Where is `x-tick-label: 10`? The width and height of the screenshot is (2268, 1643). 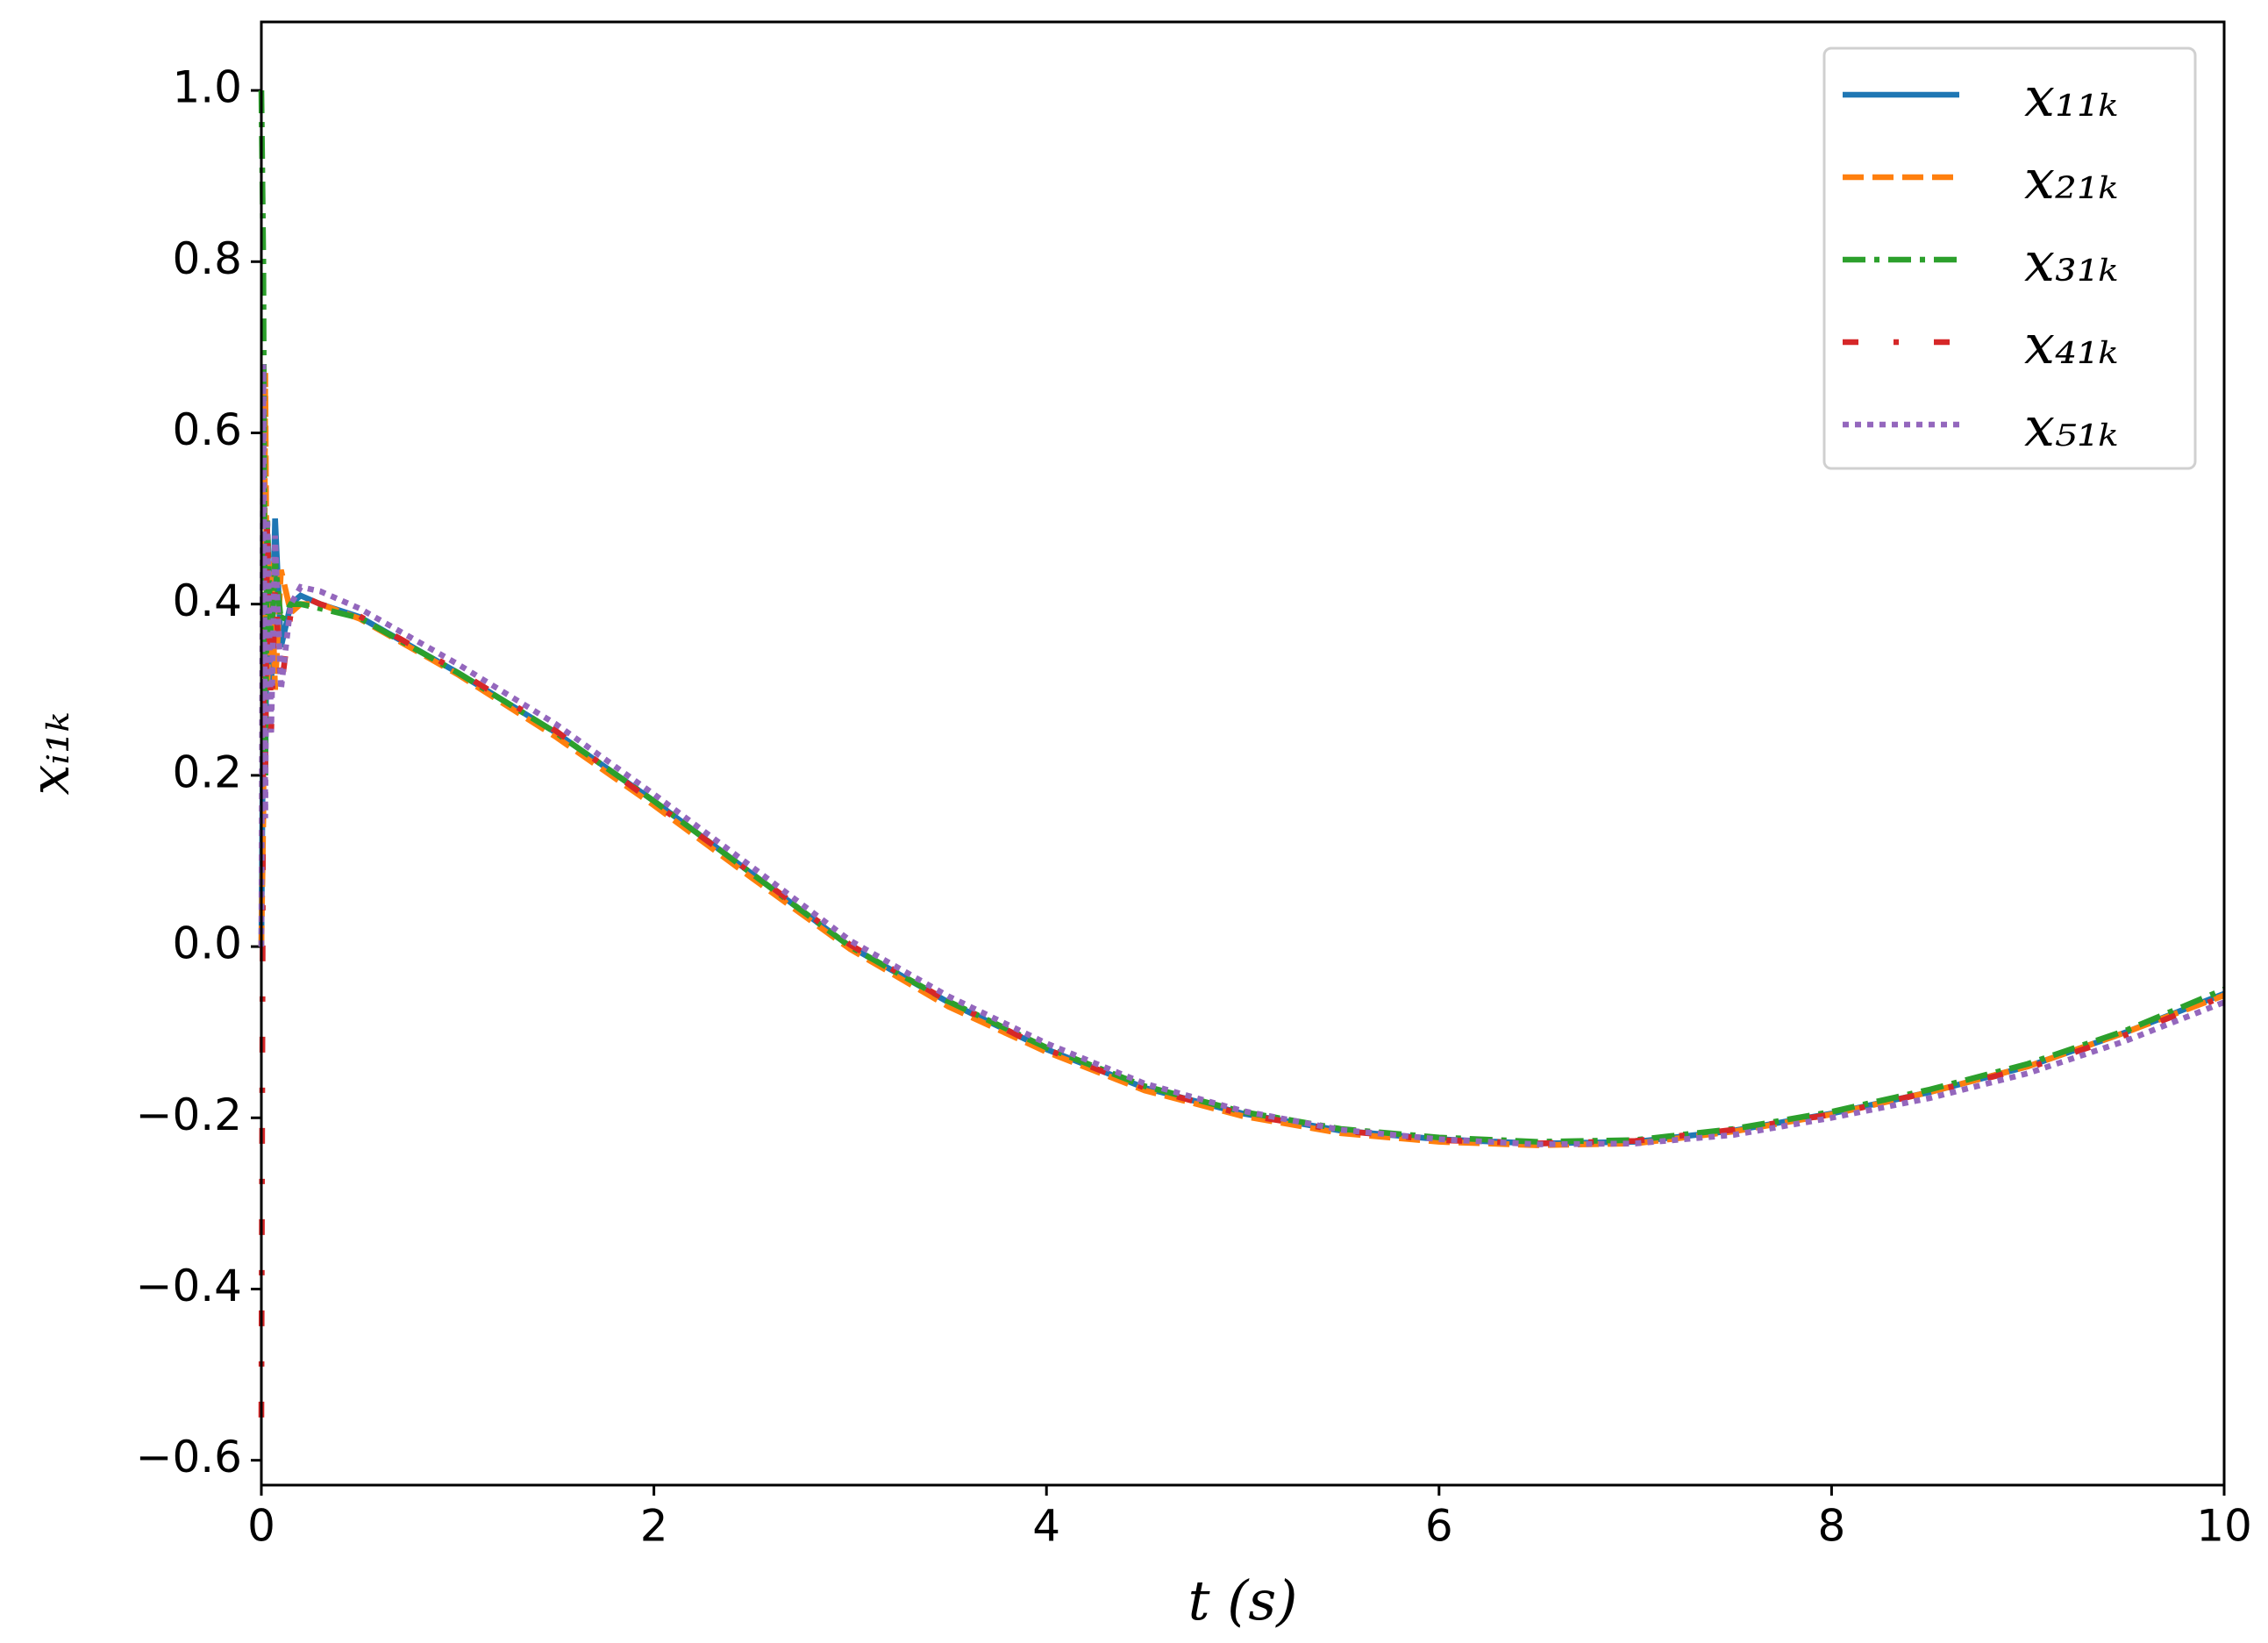
x-tick-label: 10 is located at coordinates (2224, 1526).